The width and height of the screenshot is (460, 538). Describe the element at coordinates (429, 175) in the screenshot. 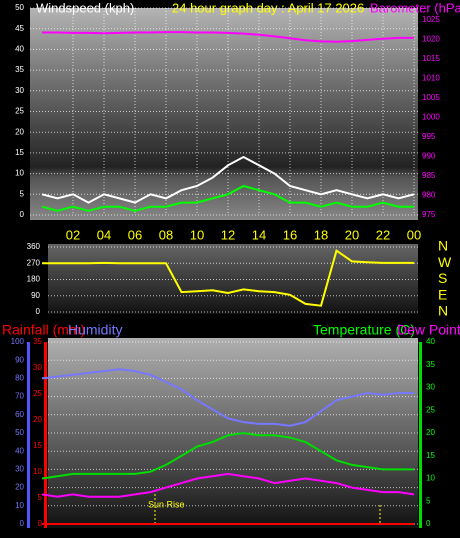

I see `y2-tick-label: 985` at that location.